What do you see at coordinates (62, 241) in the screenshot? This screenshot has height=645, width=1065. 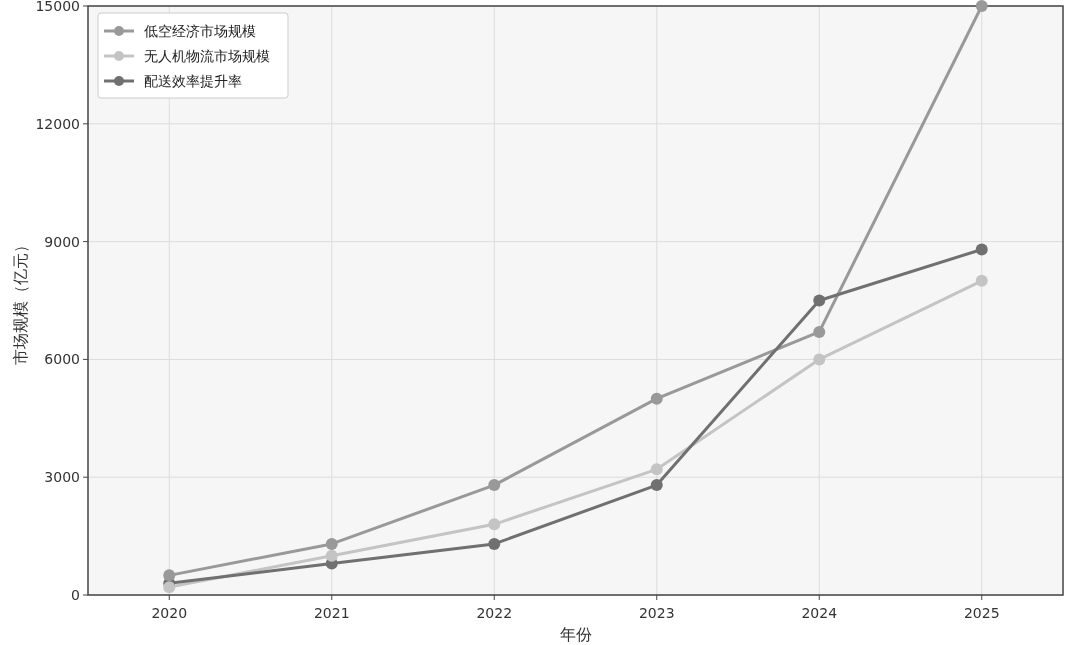 I see `y-tick-label: 9000` at bounding box center [62, 241].